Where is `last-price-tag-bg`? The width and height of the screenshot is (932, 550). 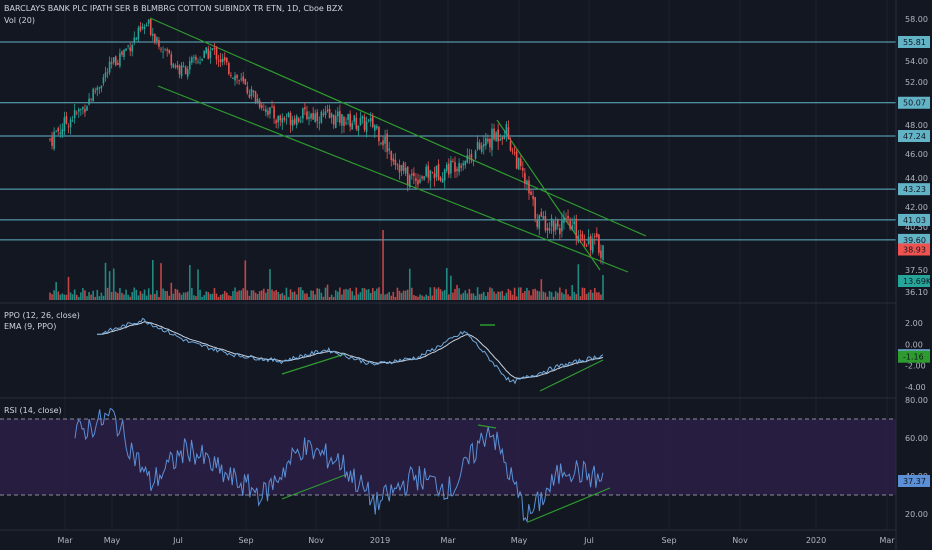 last-price-tag-bg is located at coordinates (914, 249).